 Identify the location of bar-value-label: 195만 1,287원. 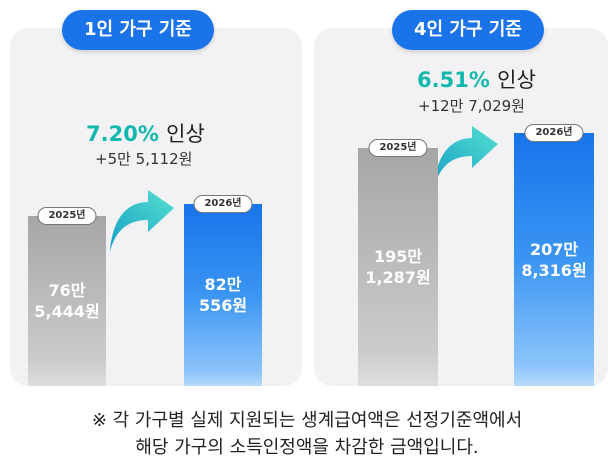
(398, 267).